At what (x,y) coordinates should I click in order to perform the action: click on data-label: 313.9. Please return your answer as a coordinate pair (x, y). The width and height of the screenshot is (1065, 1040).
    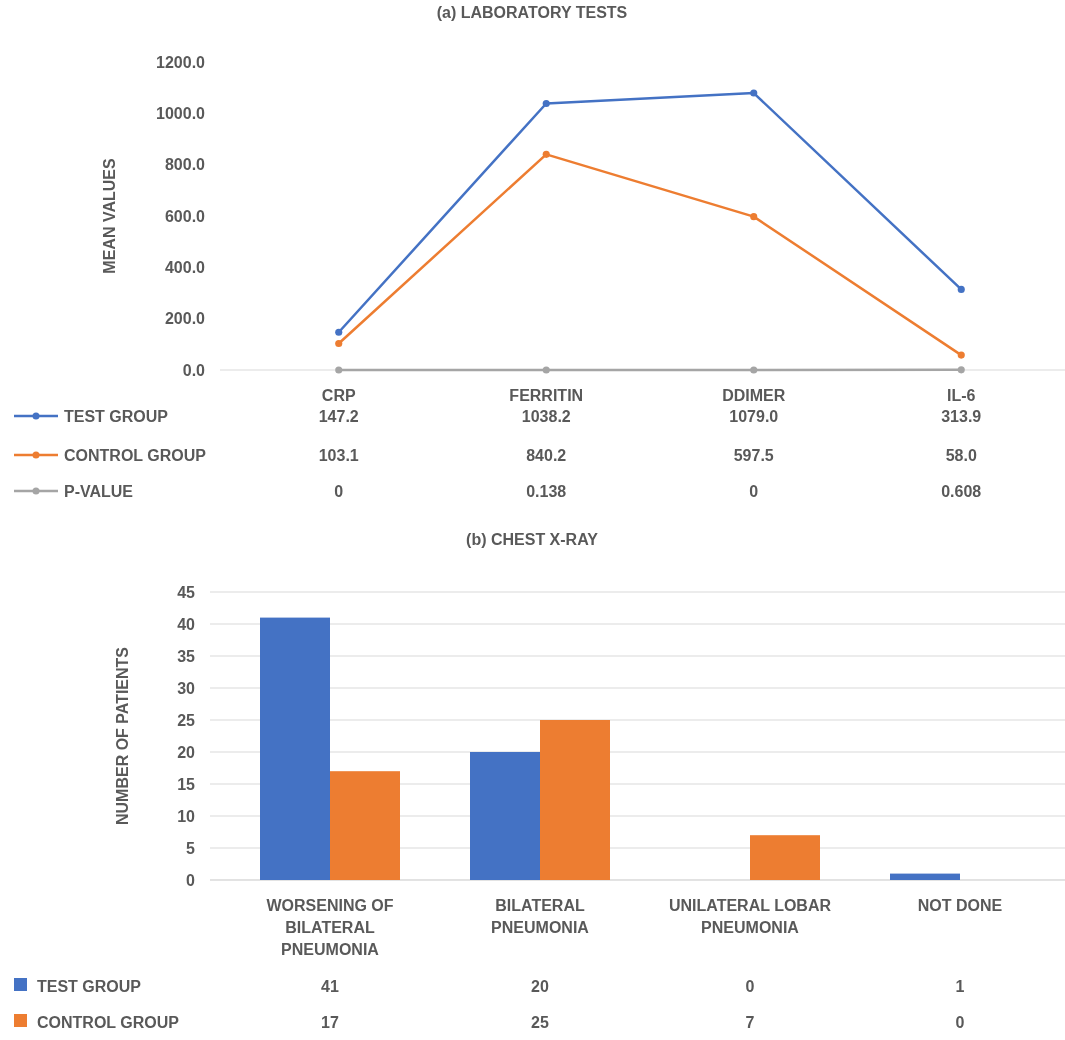
    Looking at the image, I should click on (961, 416).